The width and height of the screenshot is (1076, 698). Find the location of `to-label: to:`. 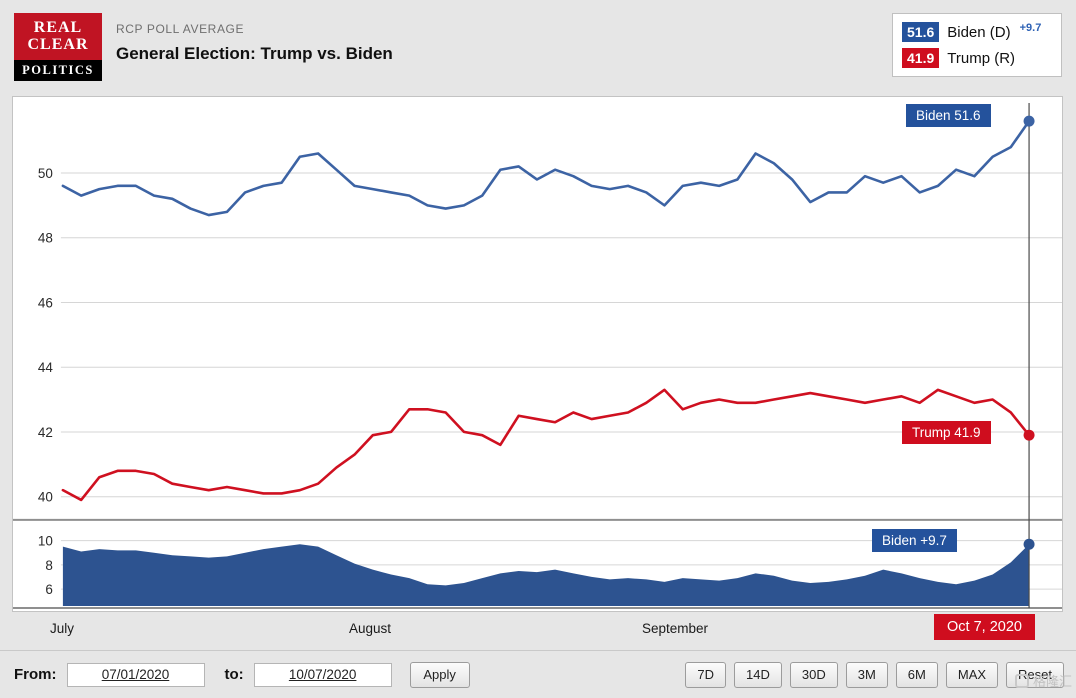

to-label: to: is located at coordinates (234, 674).